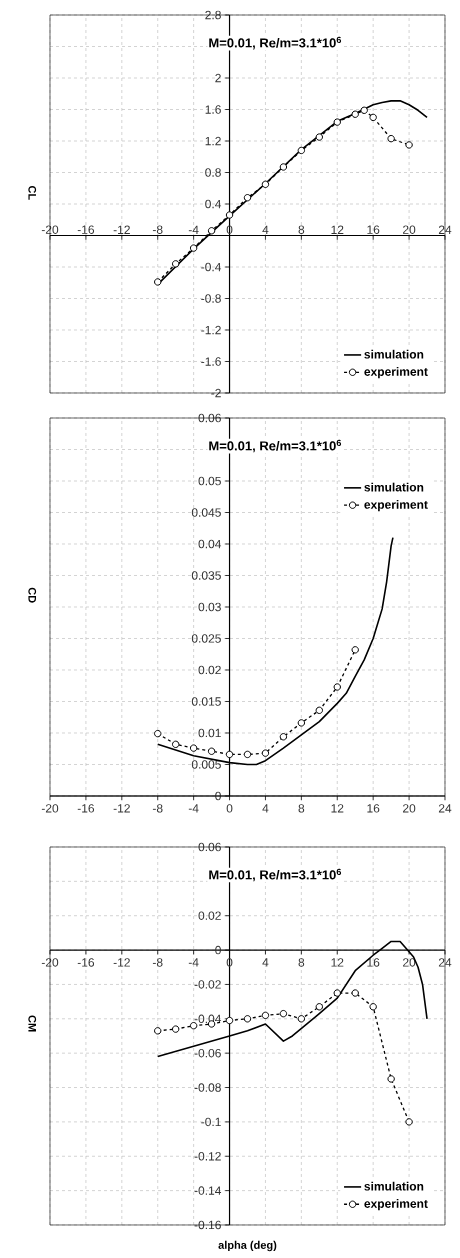  I want to click on y-tick-label: 1.6, so click(213, 109).